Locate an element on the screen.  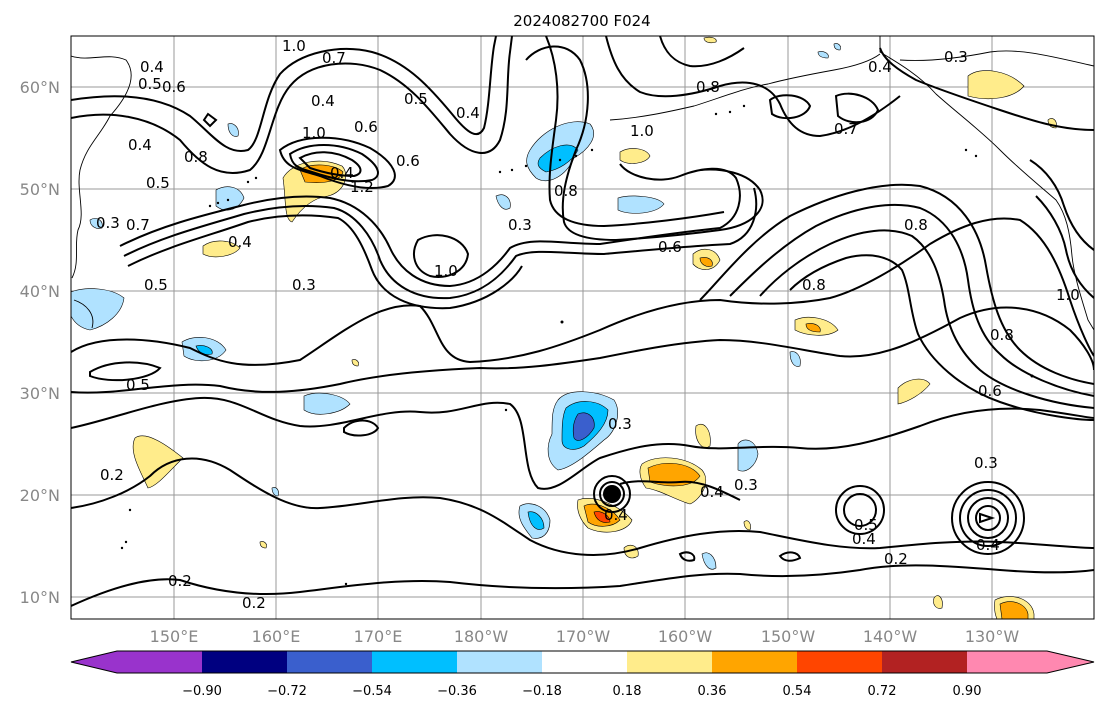
cyclone-center is located at coordinates (612, 494).